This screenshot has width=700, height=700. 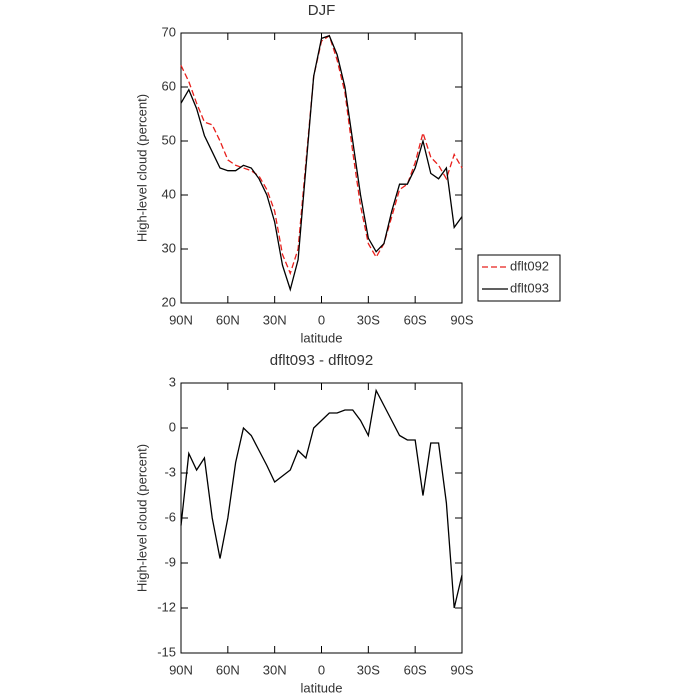 I want to click on legend-label: dflt093, so click(x=529, y=287).